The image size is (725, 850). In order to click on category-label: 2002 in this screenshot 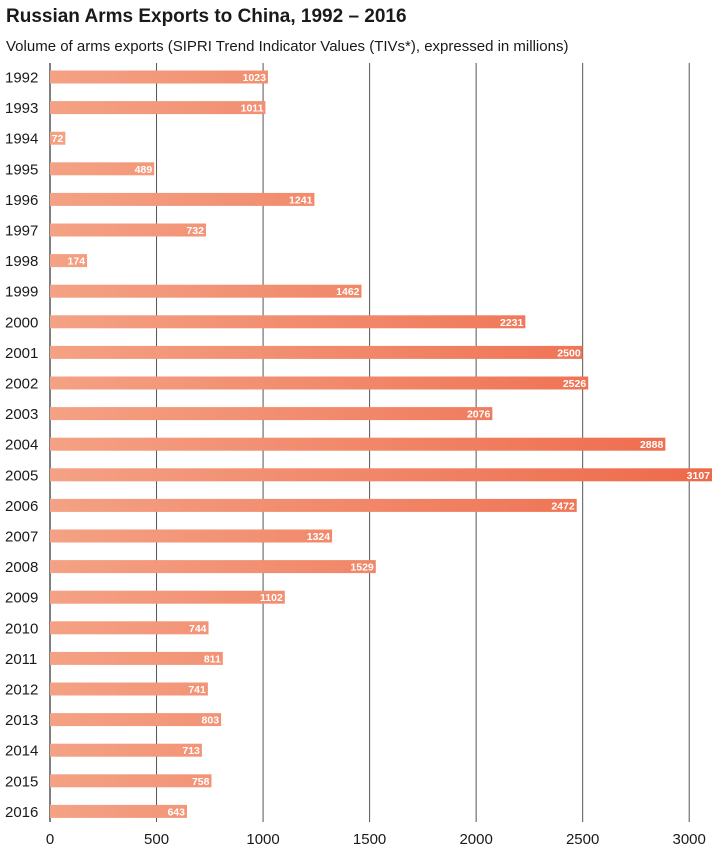, I will do `click(21, 384)`.